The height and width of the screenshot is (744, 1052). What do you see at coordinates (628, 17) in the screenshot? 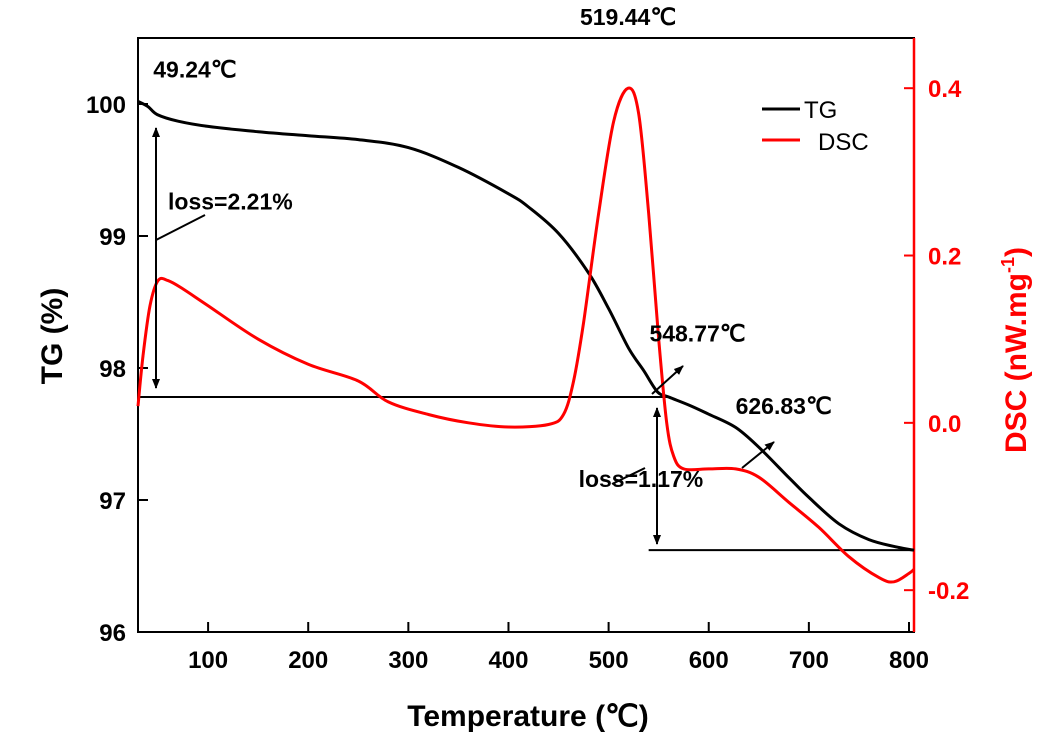
I see `annotation-2: 519.44℃` at bounding box center [628, 17].